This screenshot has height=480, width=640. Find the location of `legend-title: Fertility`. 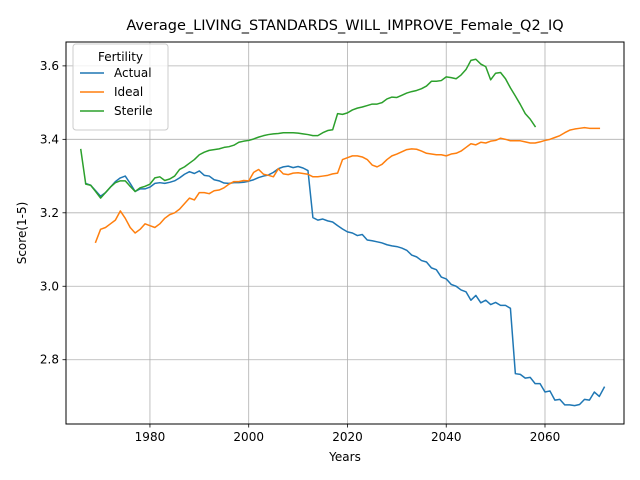

legend-title: Fertility is located at coordinates (120, 57).